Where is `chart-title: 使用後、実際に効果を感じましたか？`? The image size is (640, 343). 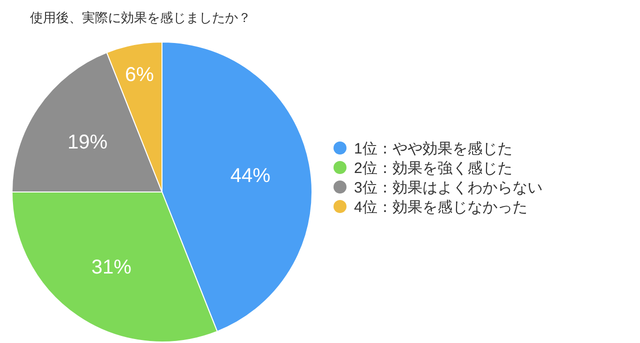 chart-title: 使用後、実際に効果を感じましたか？ is located at coordinates (140, 17).